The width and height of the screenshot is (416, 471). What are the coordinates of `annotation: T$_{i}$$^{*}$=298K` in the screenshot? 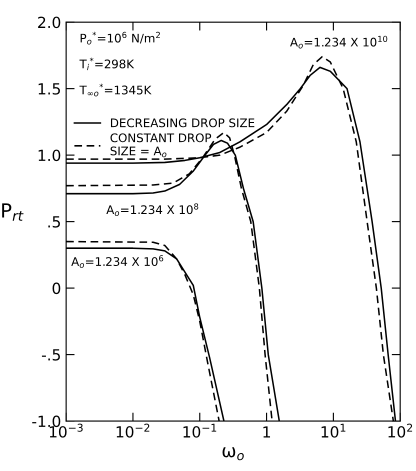 It's located at (106, 64).